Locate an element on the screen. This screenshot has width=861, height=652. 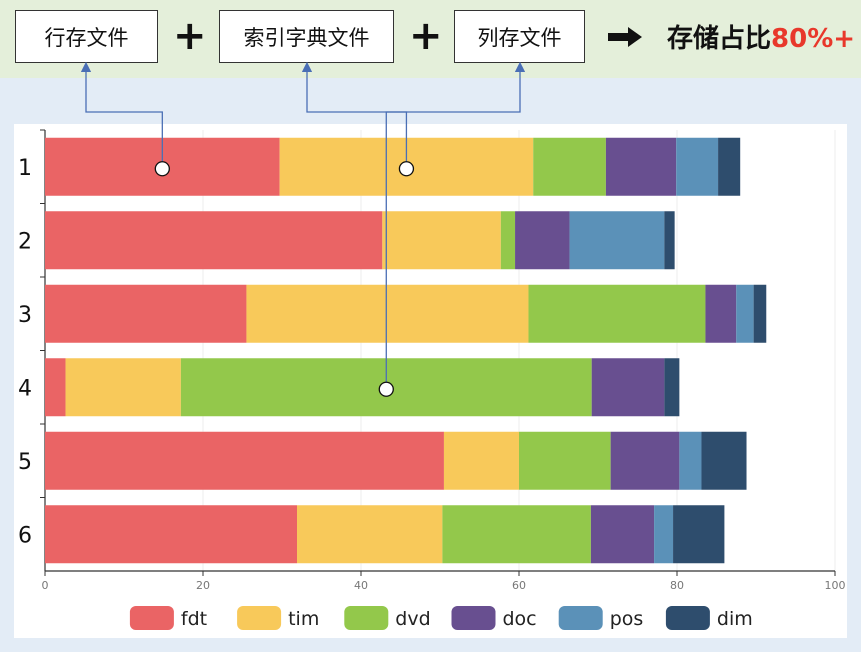
x-tick-label: 80 is located at coordinates (677, 585).